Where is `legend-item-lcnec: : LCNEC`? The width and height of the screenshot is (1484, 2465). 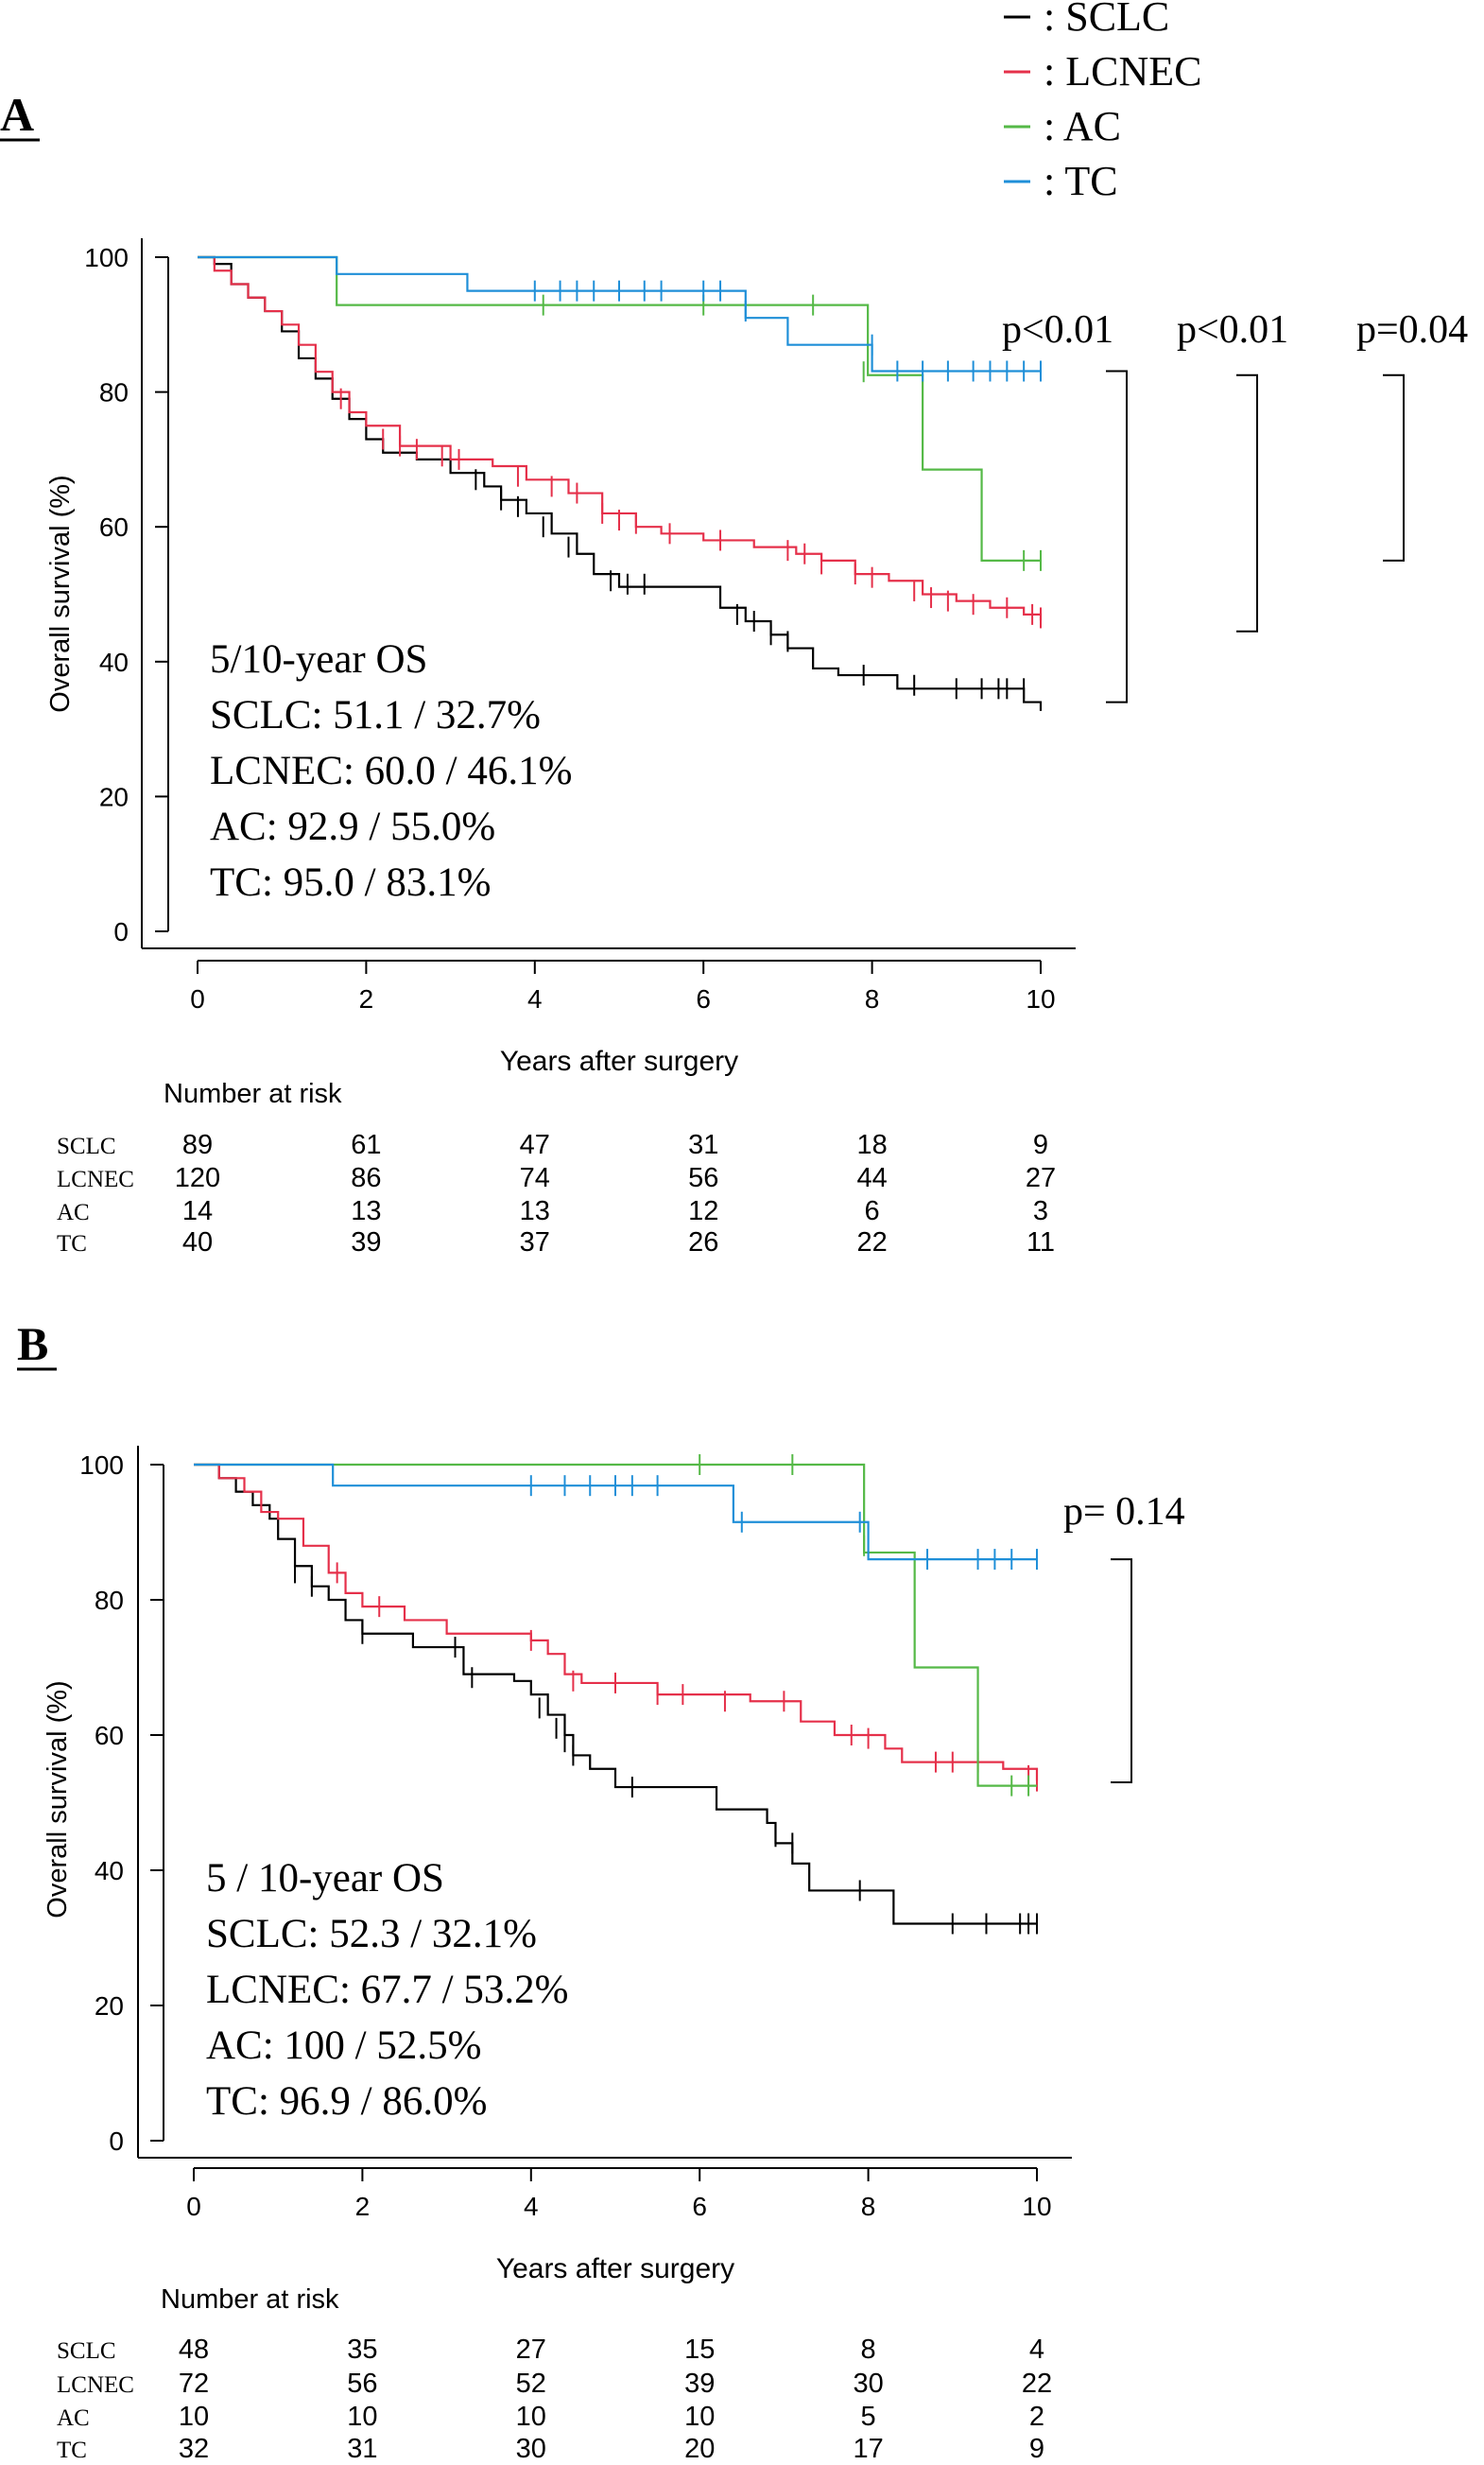 legend-item-lcnec: : LCNEC is located at coordinates (1102, 71).